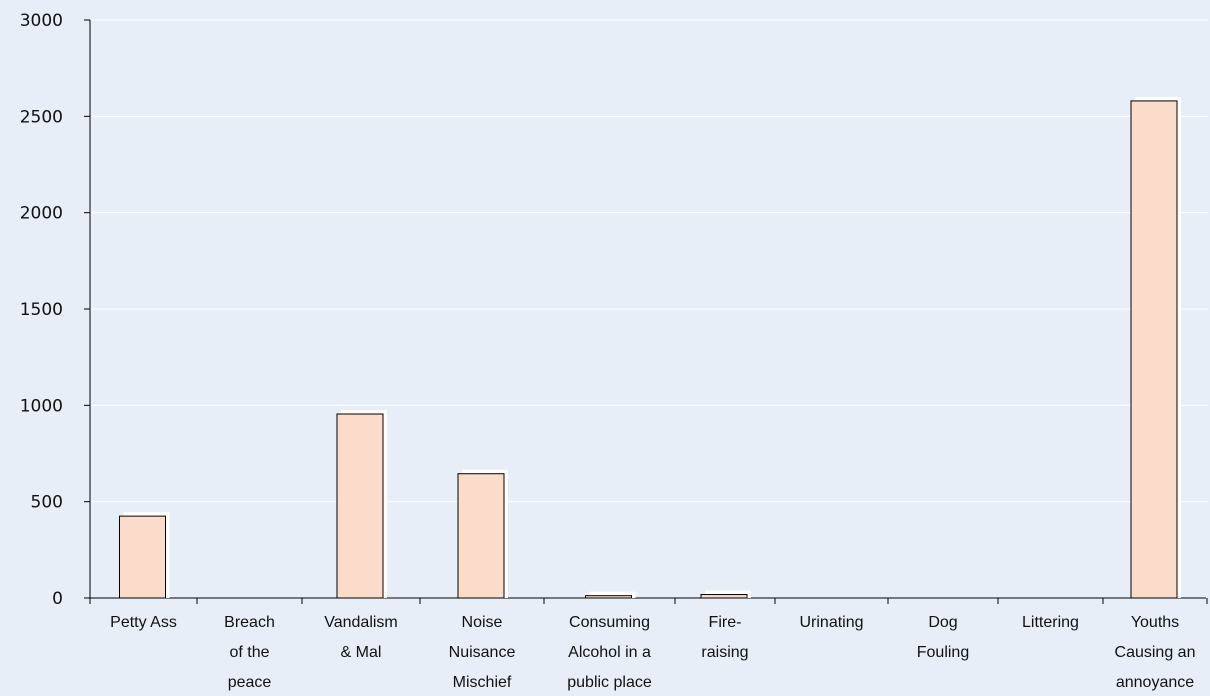 The height and width of the screenshot is (696, 1210). What do you see at coordinates (47, 503) in the screenshot?
I see `y-tick-label: 500` at bounding box center [47, 503].